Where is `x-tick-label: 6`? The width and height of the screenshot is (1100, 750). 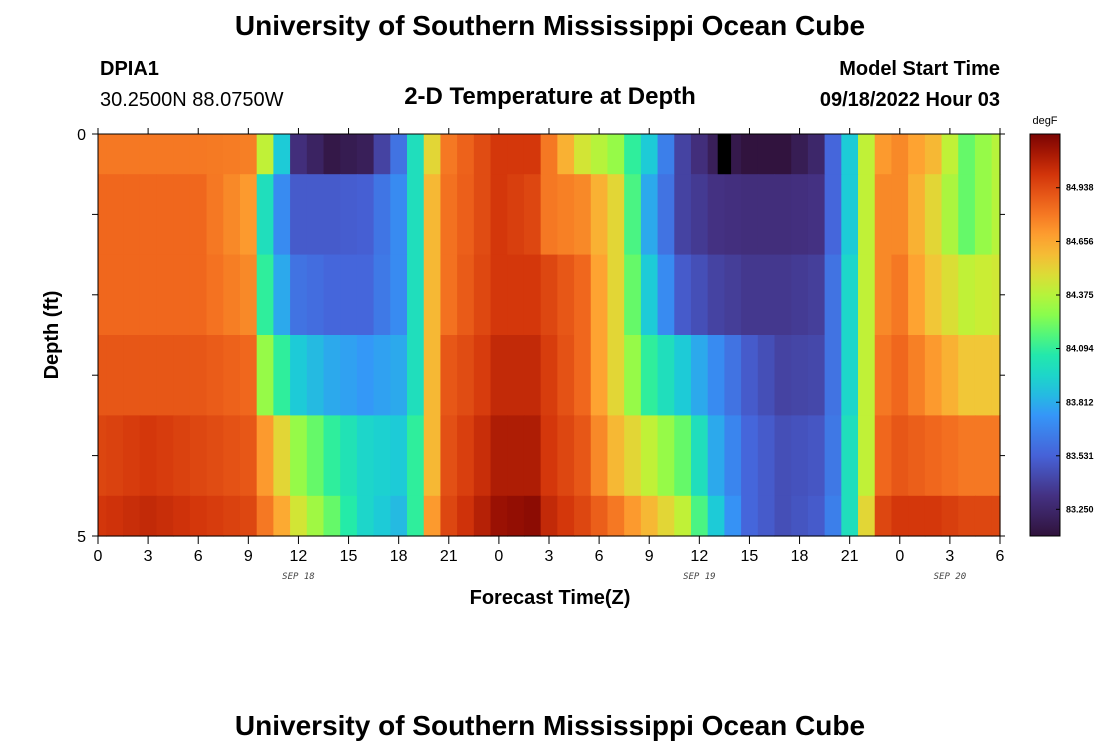 x-tick-label: 6 is located at coordinates (1000, 556).